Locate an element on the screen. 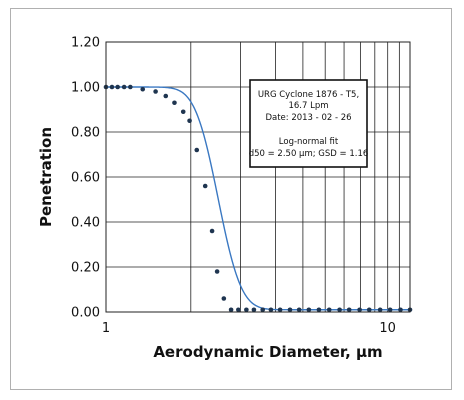 This screenshot has height=400, width=464. annotation-line-5: Log-normal fit is located at coordinates (309, 142).